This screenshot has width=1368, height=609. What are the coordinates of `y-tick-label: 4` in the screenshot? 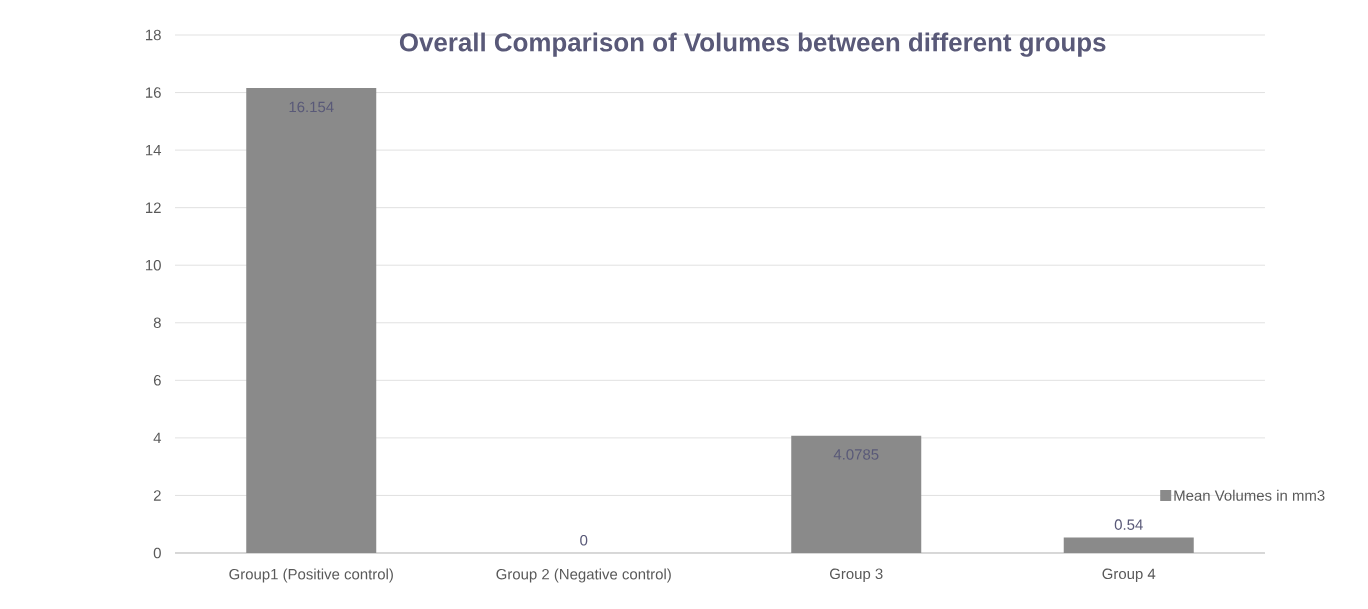 It's located at (157, 438).